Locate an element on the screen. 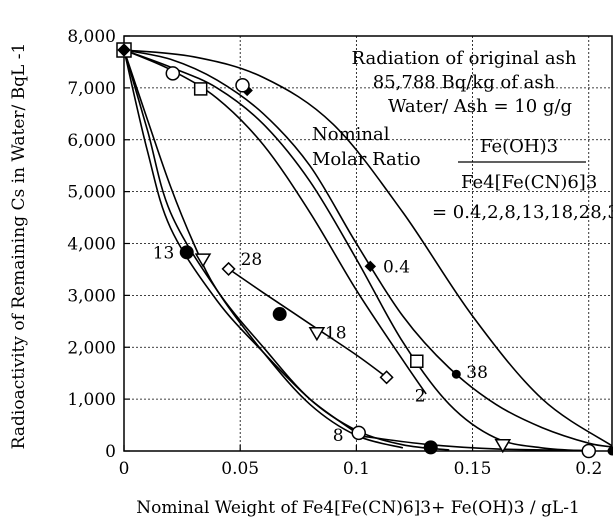 The width and height of the screenshot is (613, 524). y-tick-label: 6,000 is located at coordinates (91, 141).